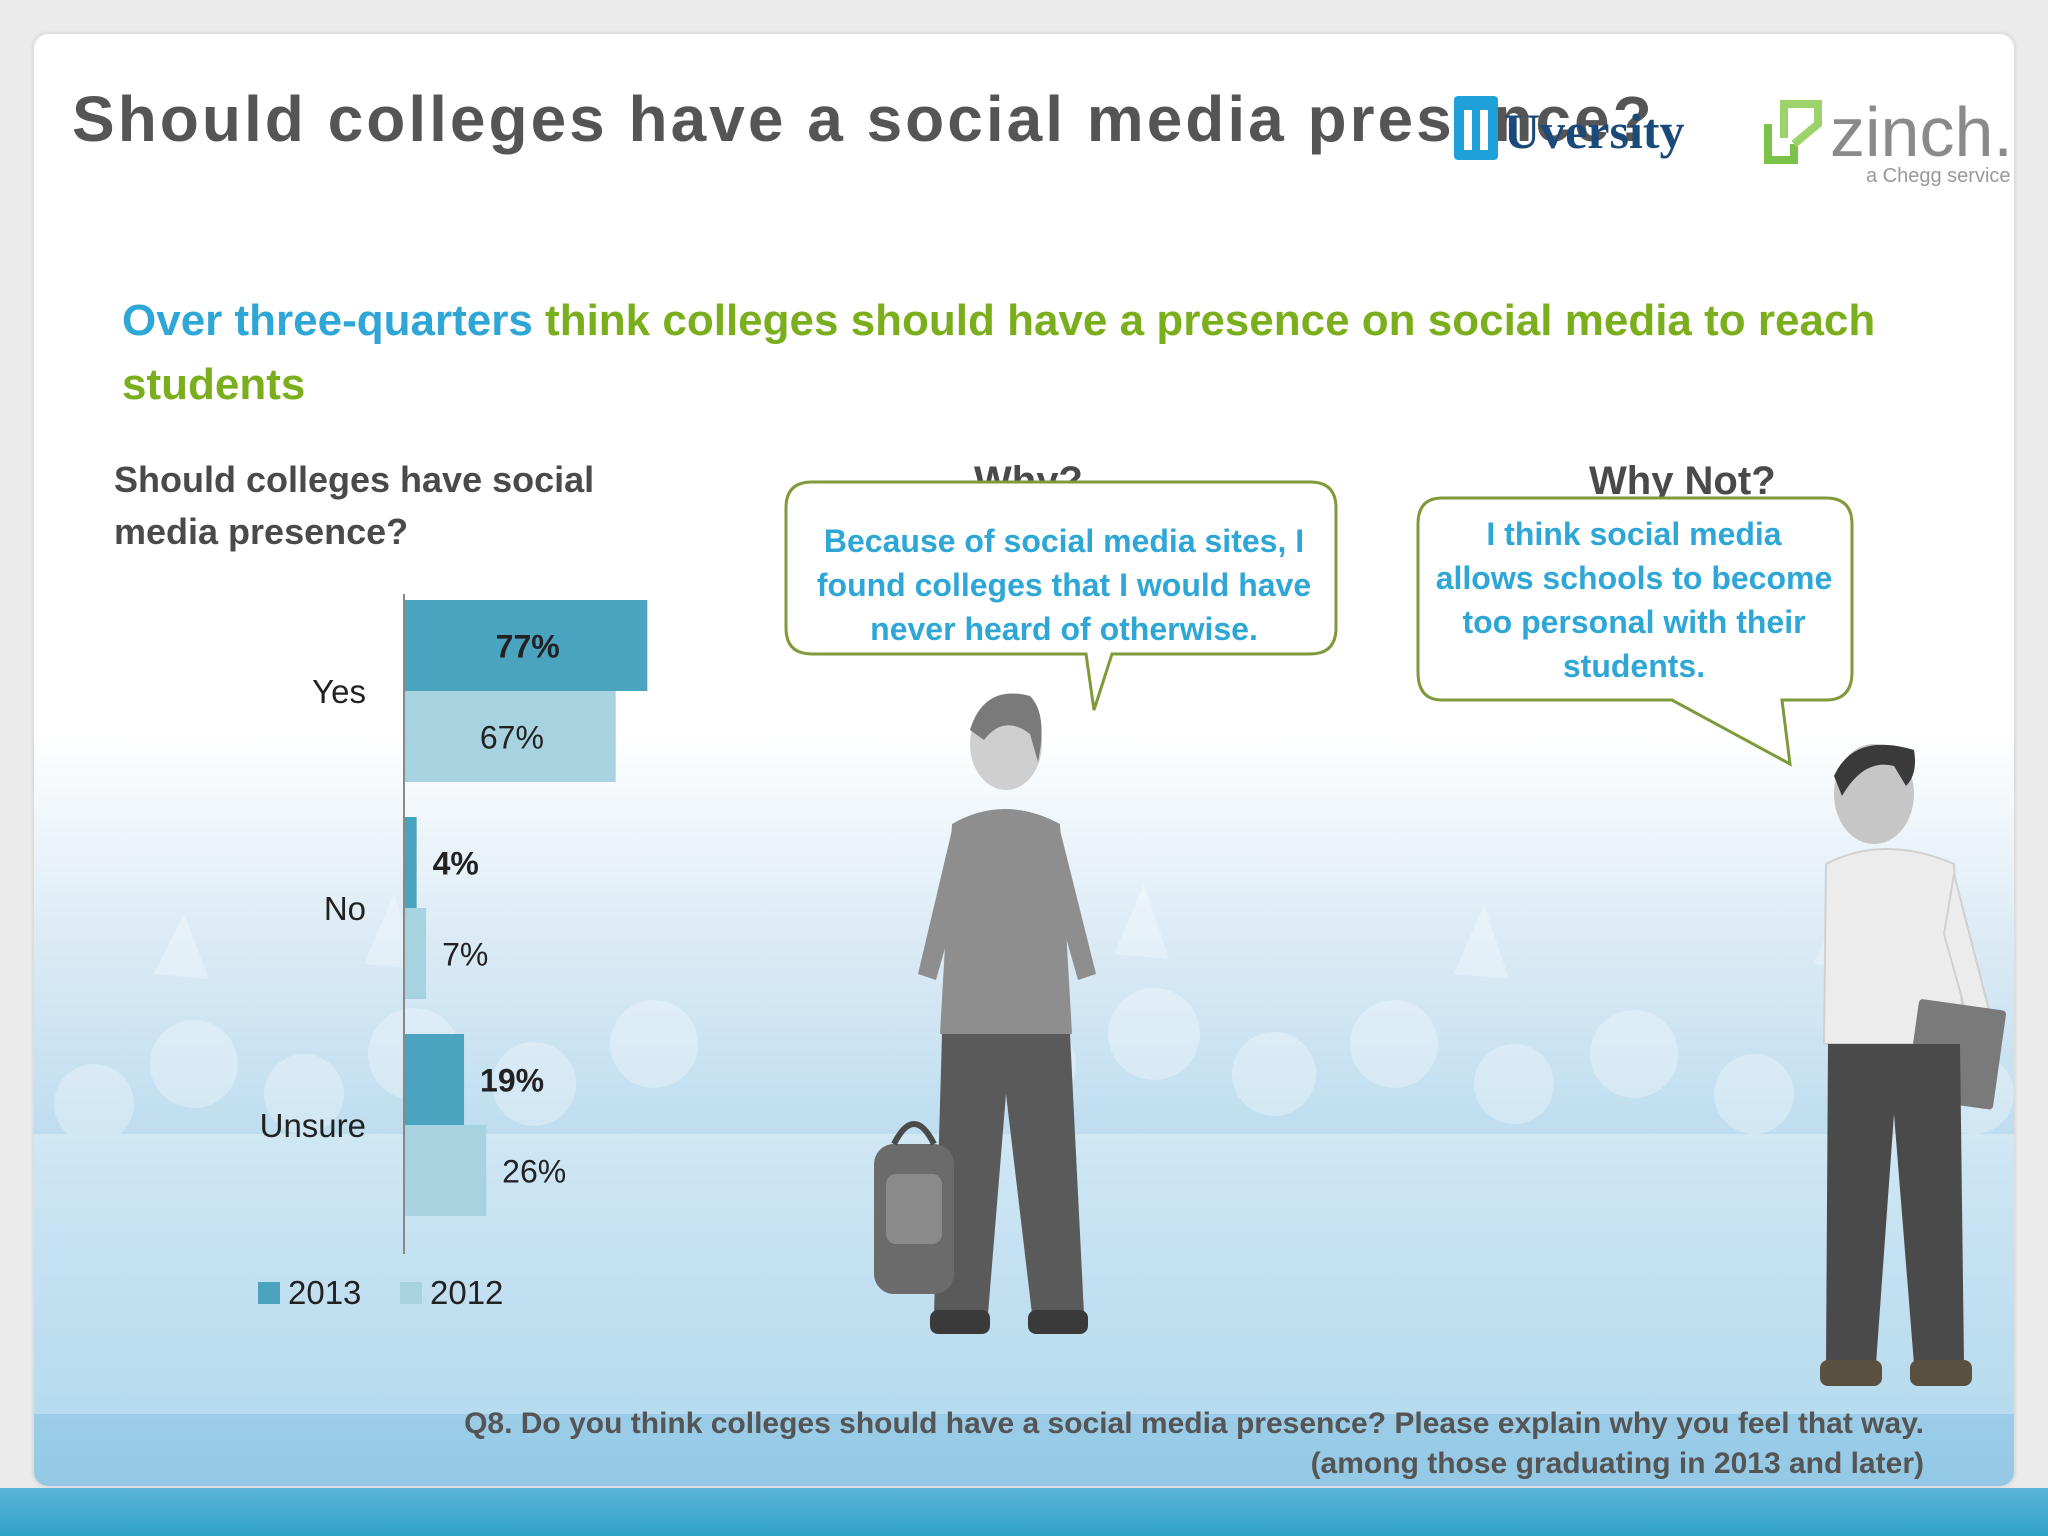 Image resolution: width=2048 pixels, height=1536 pixels. What do you see at coordinates (534, 1172) in the screenshot?
I see `data-label-unsure-2012: 26%` at bounding box center [534, 1172].